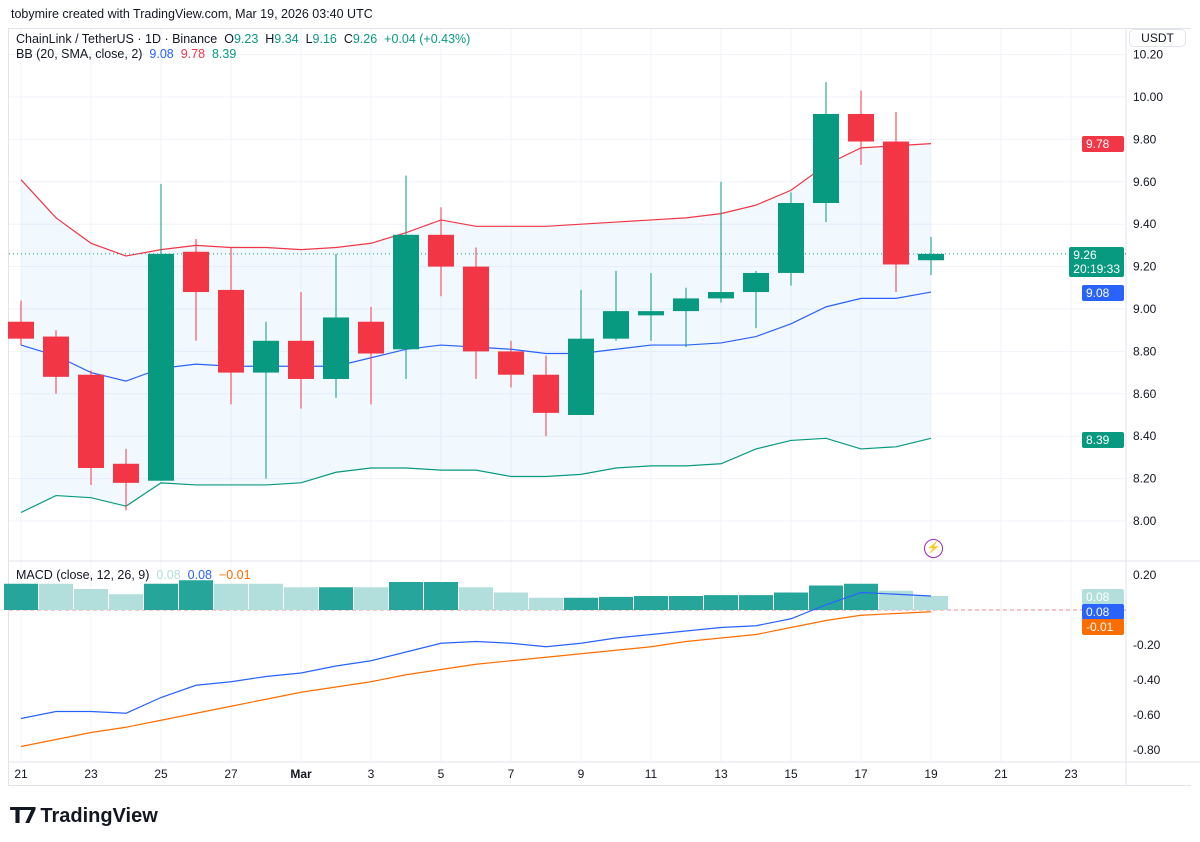 The width and height of the screenshot is (1200, 842). I want to click on price-tick-label: 9.40, so click(1145, 224).